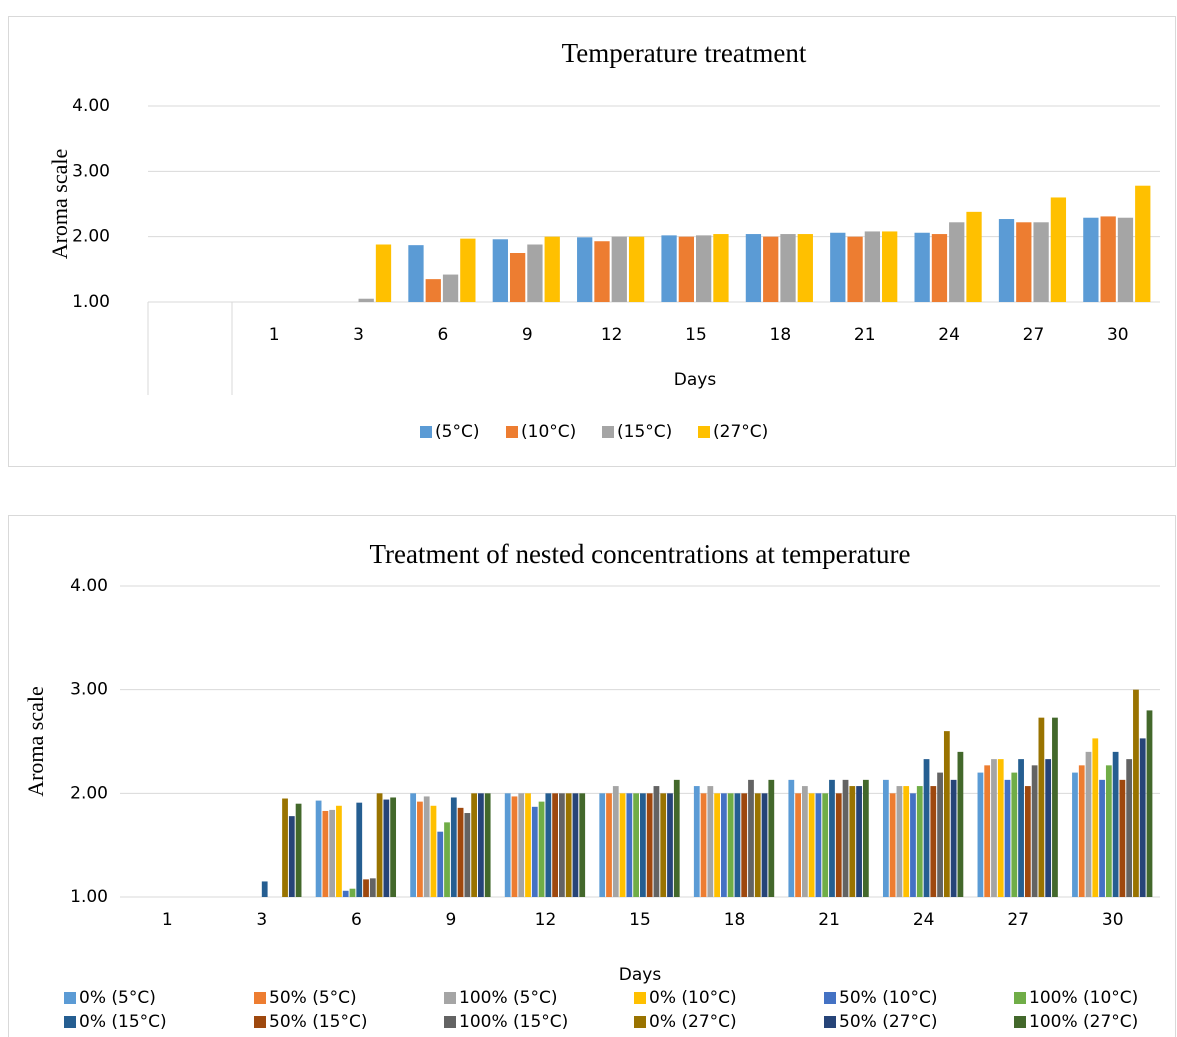 The image size is (1177, 1037). What do you see at coordinates (888, 1022) in the screenshot?
I see `legend-label: 50% (27°C)` at bounding box center [888, 1022].